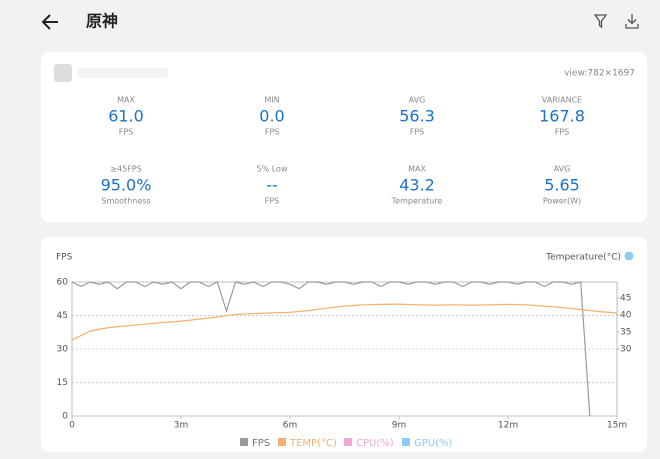  What do you see at coordinates (375, 443) in the screenshot?
I see `legend-label: CPU(%)` at bounding box center [375, 443].